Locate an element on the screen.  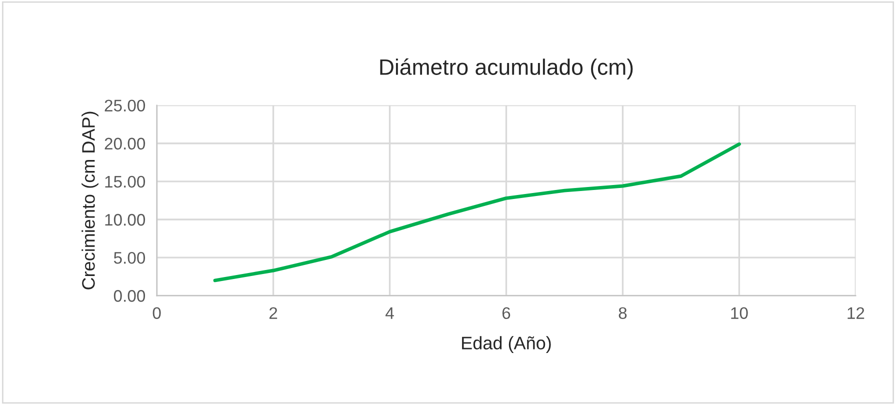
x-tick-label: 2 is located at coordinates (273, 313).